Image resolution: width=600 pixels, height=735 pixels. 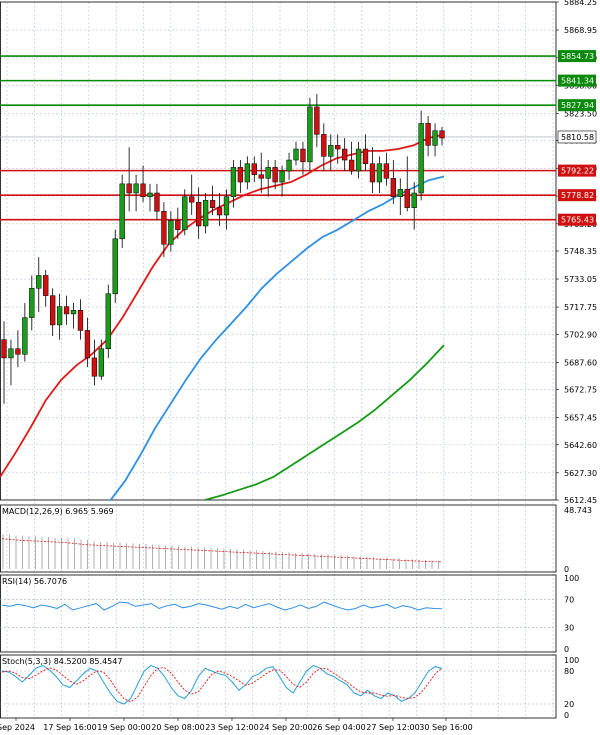 What do you see at coordinates (222, 606) in the screenshot?
I see `rsi-line` at bounding box center [222, 606].